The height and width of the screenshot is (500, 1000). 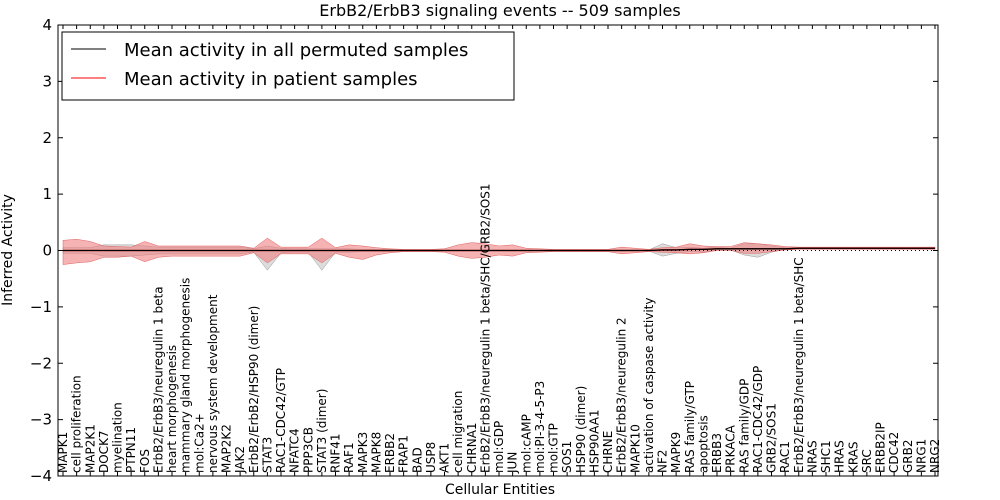 I want to click on x-tick-label: ERBB3, so click(x=717, y=453).